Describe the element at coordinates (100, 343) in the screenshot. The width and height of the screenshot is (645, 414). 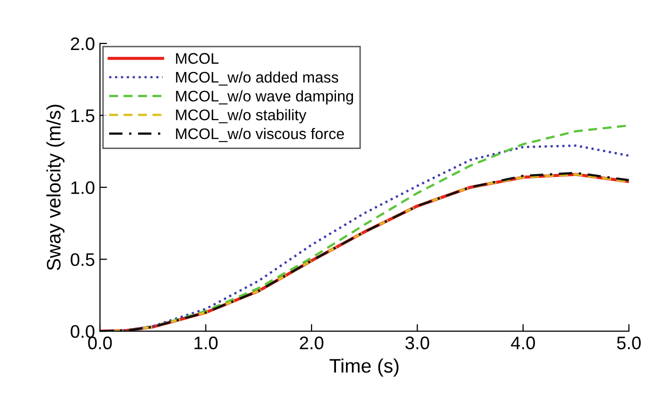
I see `x-tick-label: 0.0` at that location.